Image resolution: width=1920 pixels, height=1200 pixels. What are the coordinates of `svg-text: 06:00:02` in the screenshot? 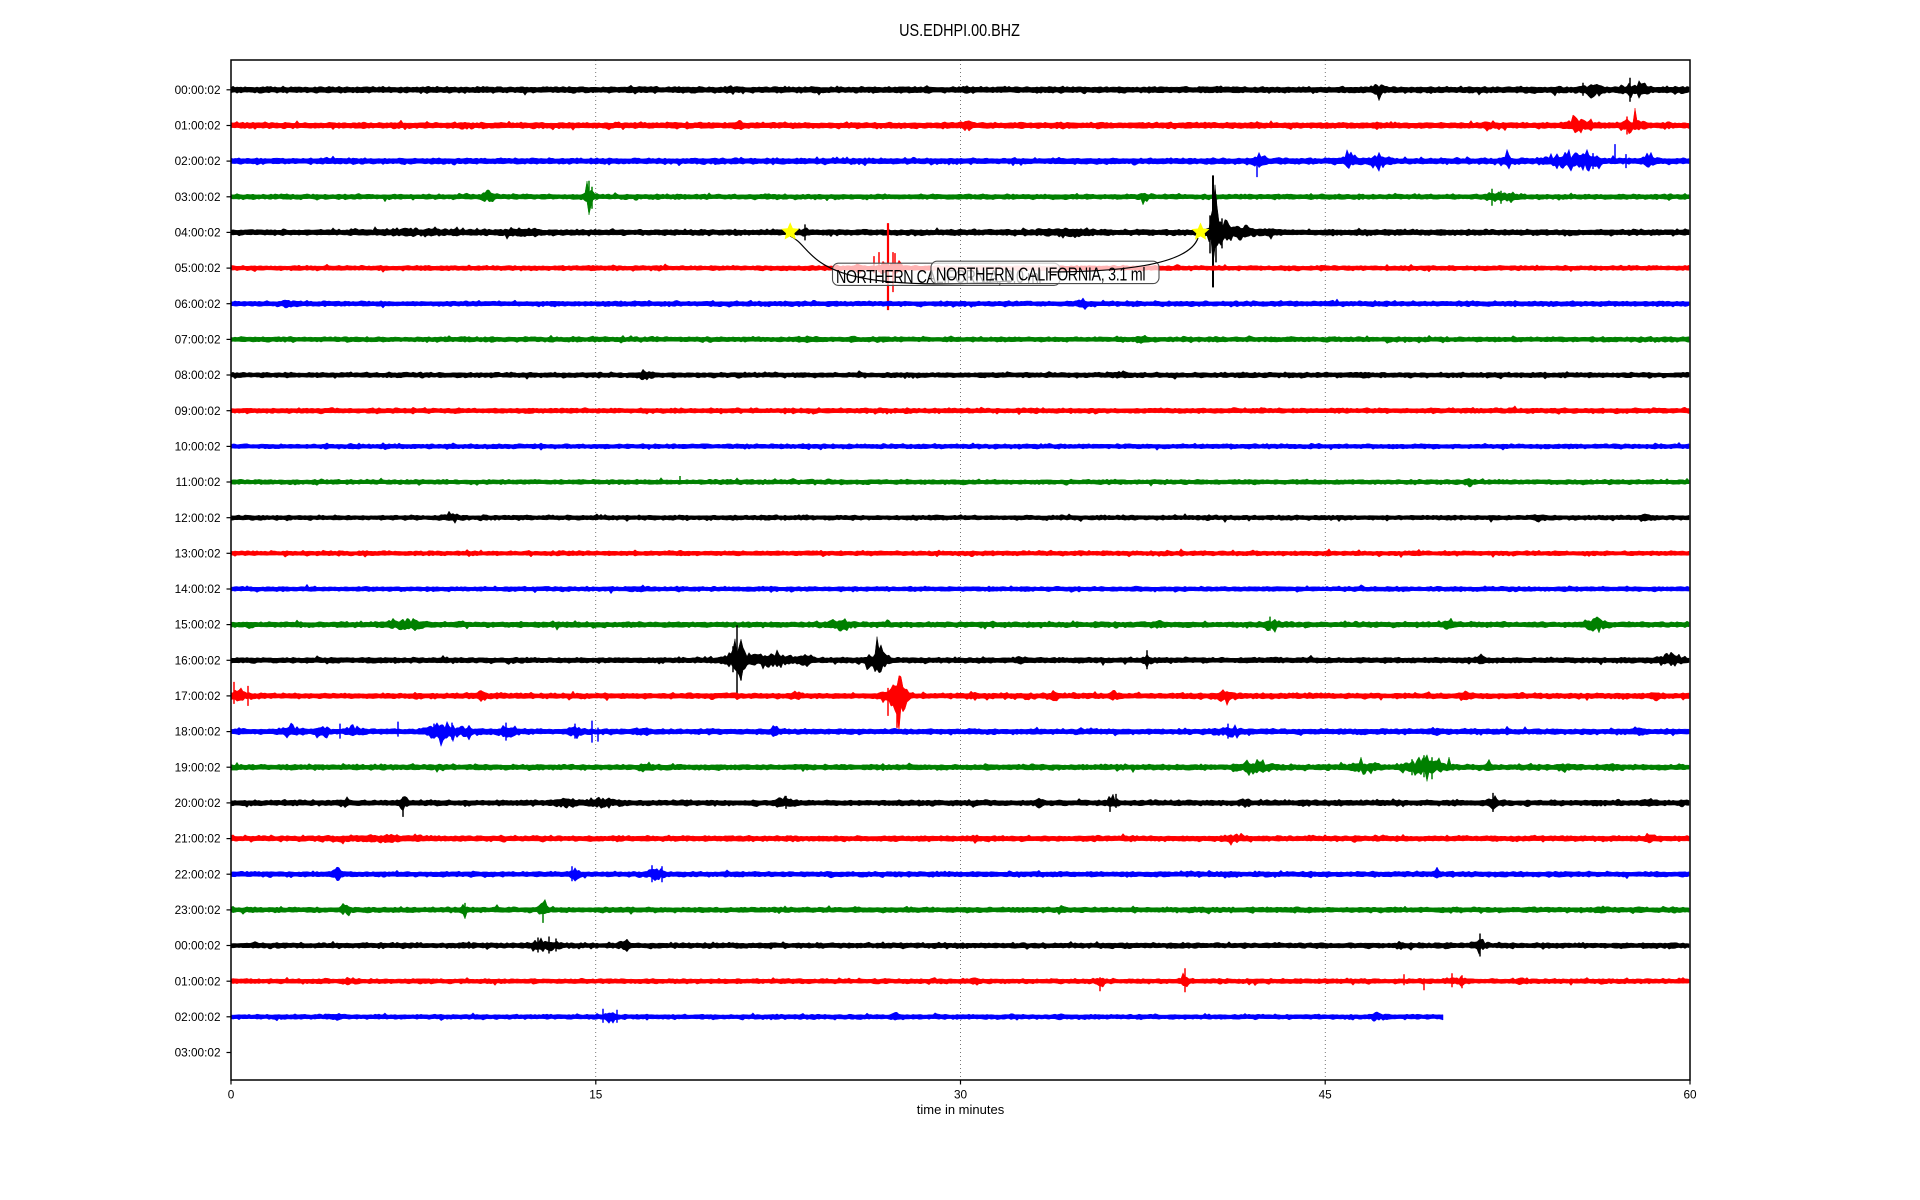 It's located at (198, 304).